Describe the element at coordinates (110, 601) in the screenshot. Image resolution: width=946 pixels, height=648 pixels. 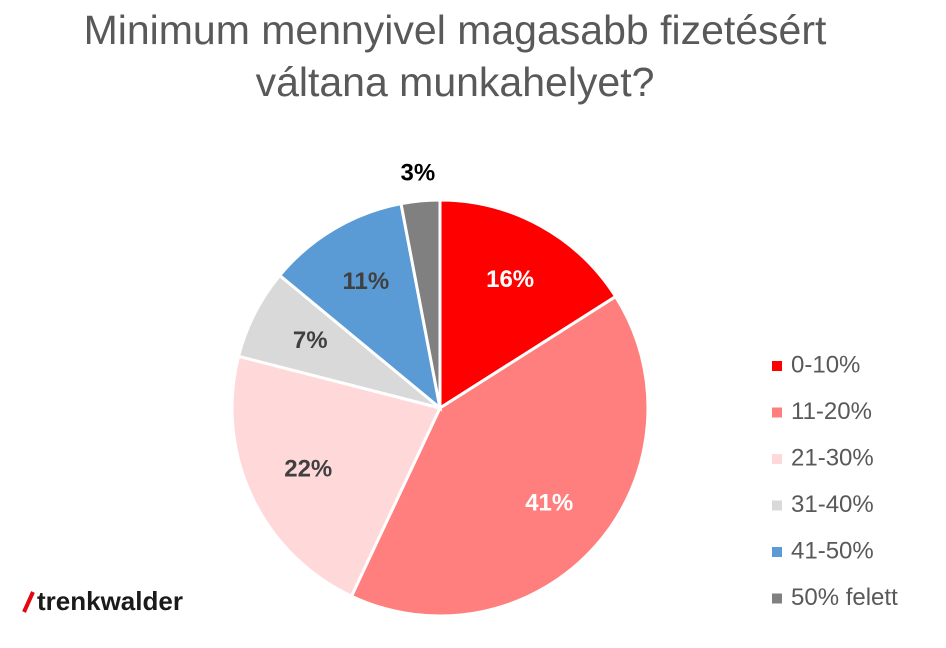
I see `logo: trenkwalder` at that location.